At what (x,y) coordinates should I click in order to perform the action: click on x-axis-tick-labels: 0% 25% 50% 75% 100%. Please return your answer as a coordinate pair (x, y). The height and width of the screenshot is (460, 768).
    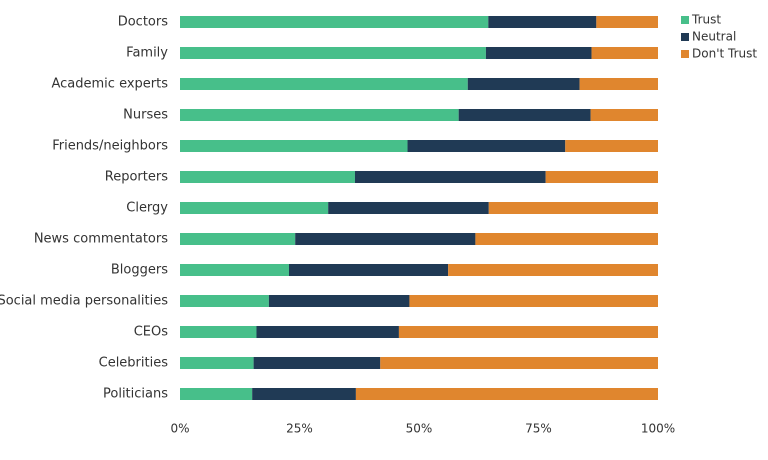
    Looking at the image, I should click on (422, 429).